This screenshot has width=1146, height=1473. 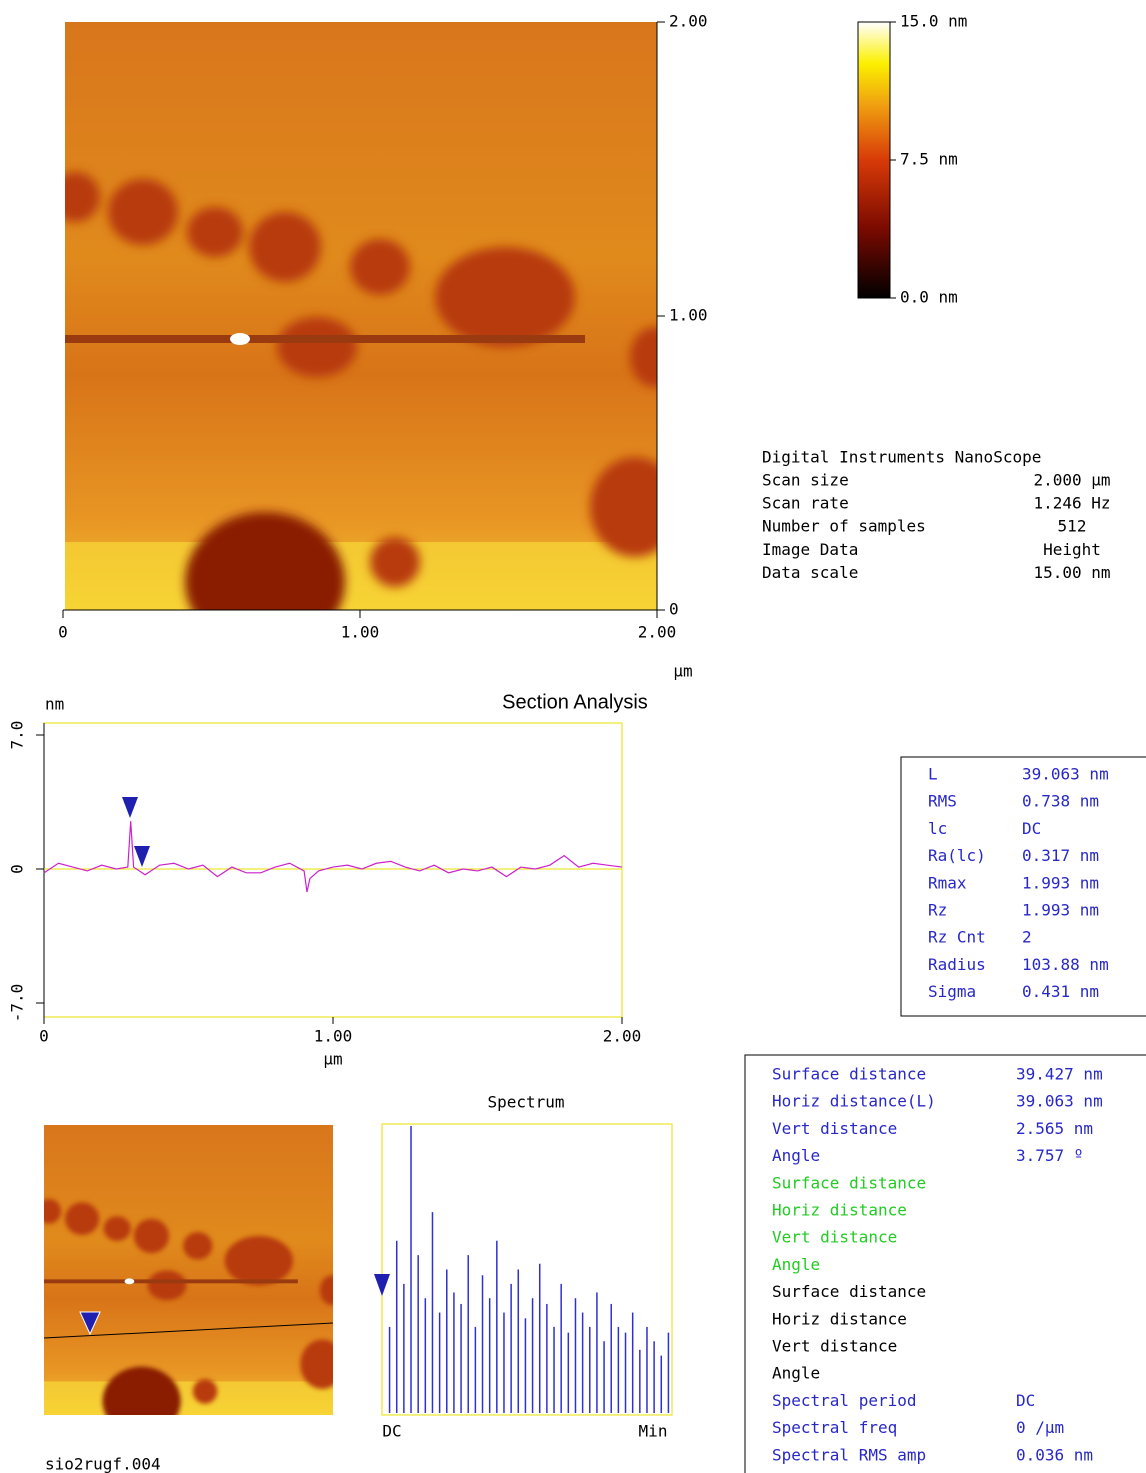 I want to click on info-label: Number of samples, so click(x=844, y=526).